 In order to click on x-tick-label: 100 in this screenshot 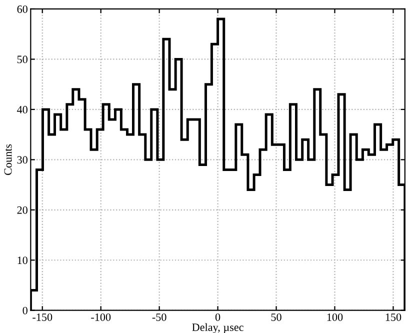, I will do `click(335, 317)`.